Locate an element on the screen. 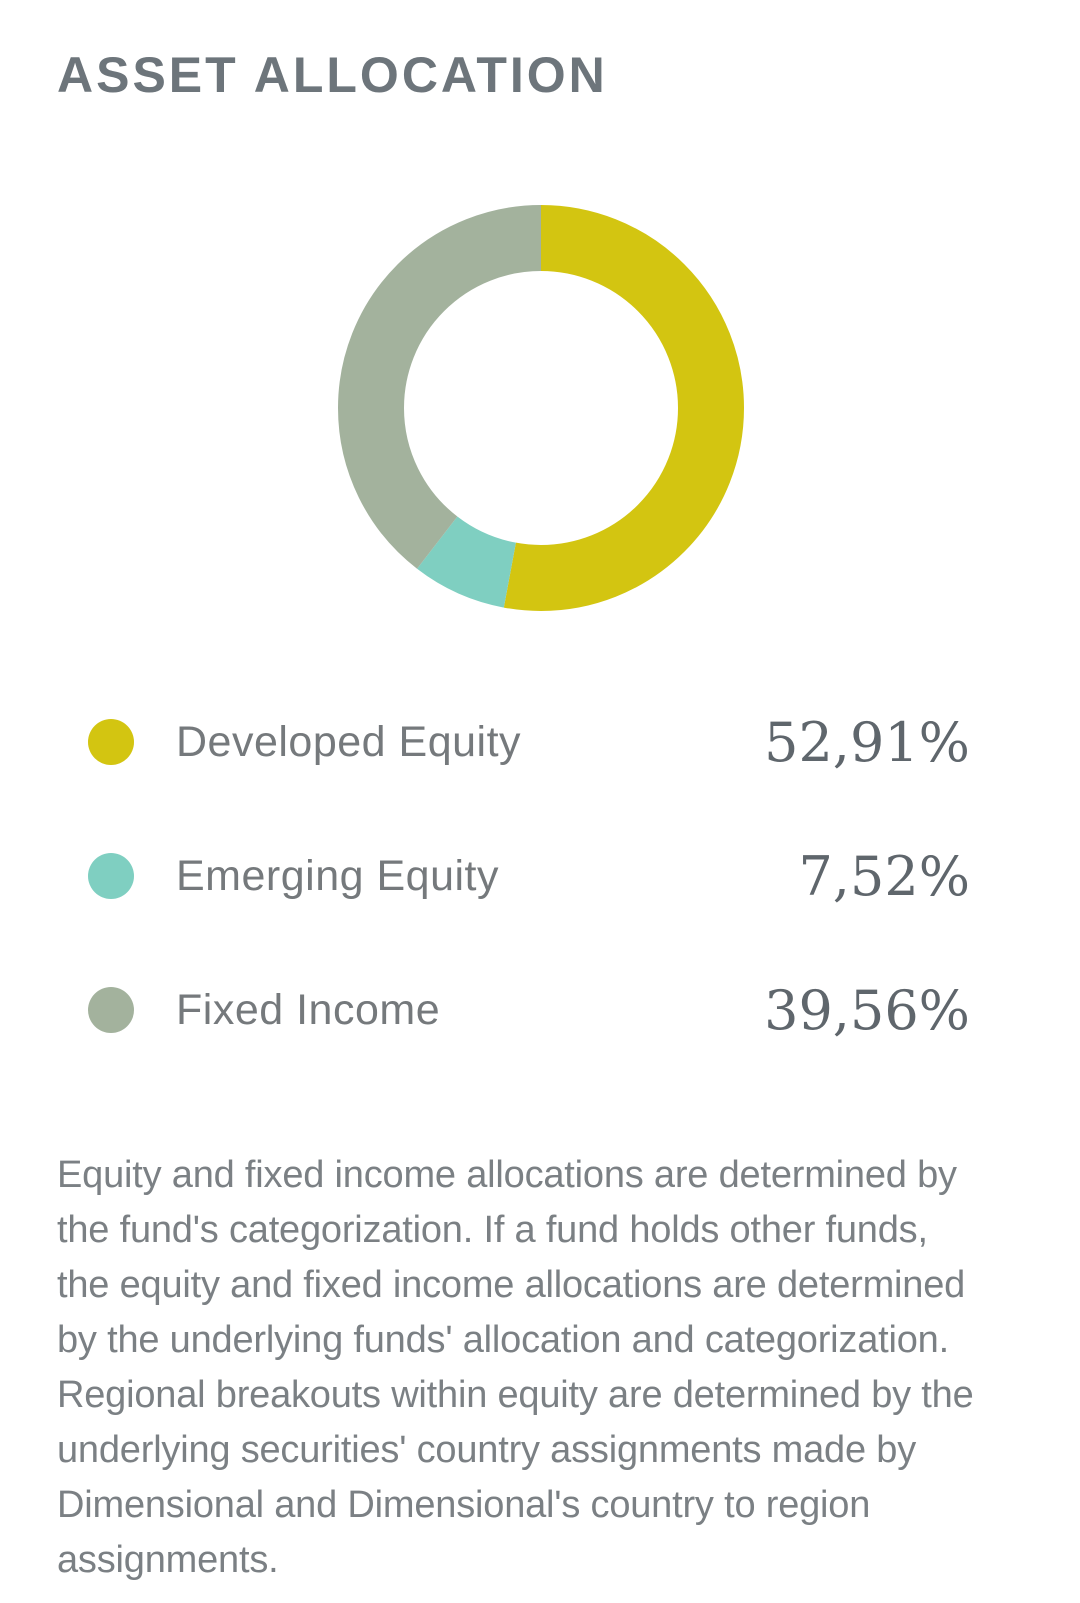  legend-swatch-developed-equity is located at coordinates (111, 742).